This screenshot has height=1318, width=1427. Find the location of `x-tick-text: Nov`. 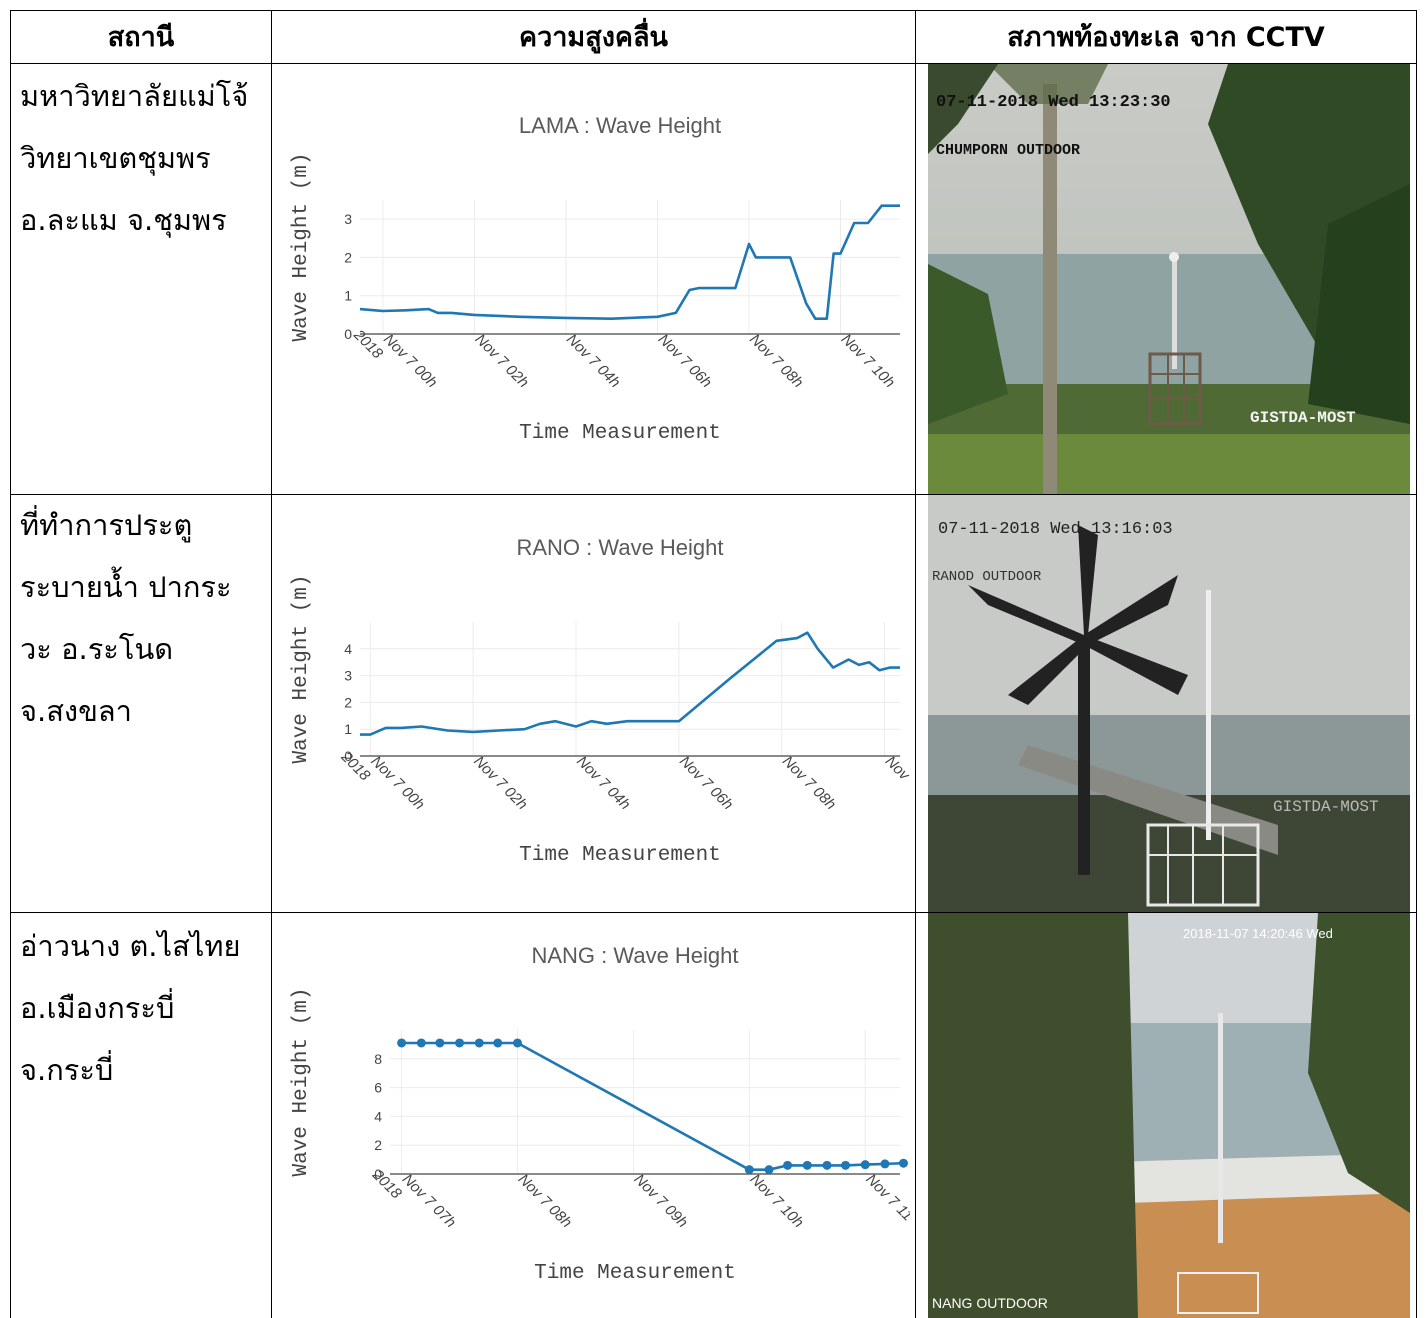

x-tick-text: Nov is located at coordinates (896, 769).